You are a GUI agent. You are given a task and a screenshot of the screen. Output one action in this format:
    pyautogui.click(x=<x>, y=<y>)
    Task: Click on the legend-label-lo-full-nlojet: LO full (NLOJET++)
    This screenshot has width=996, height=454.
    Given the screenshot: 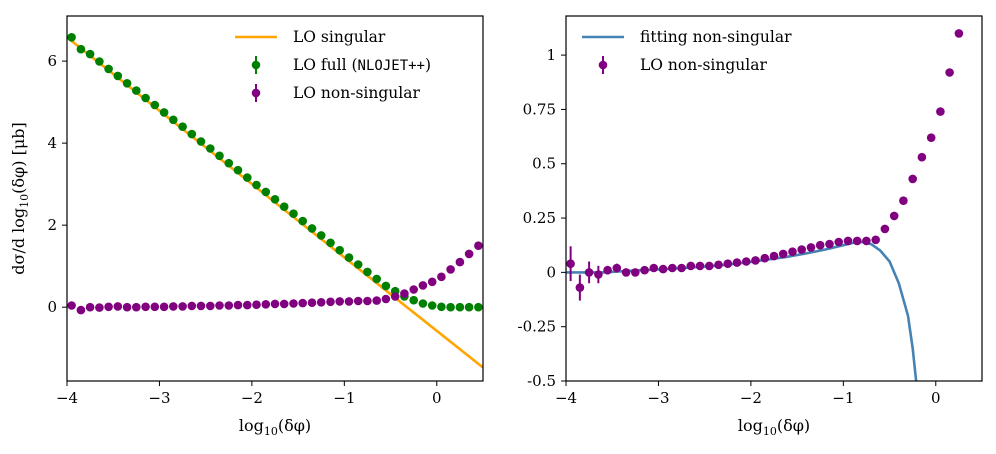 What is the action you would take?
    pyautogui.click(x=362, y=65)
    